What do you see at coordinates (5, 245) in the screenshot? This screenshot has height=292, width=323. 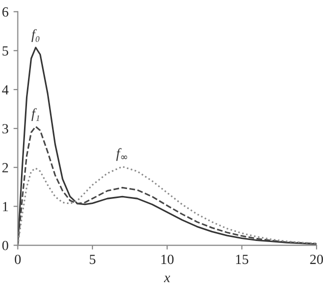 I see `y-tick-label: 0` at bounding box center [5, 245].